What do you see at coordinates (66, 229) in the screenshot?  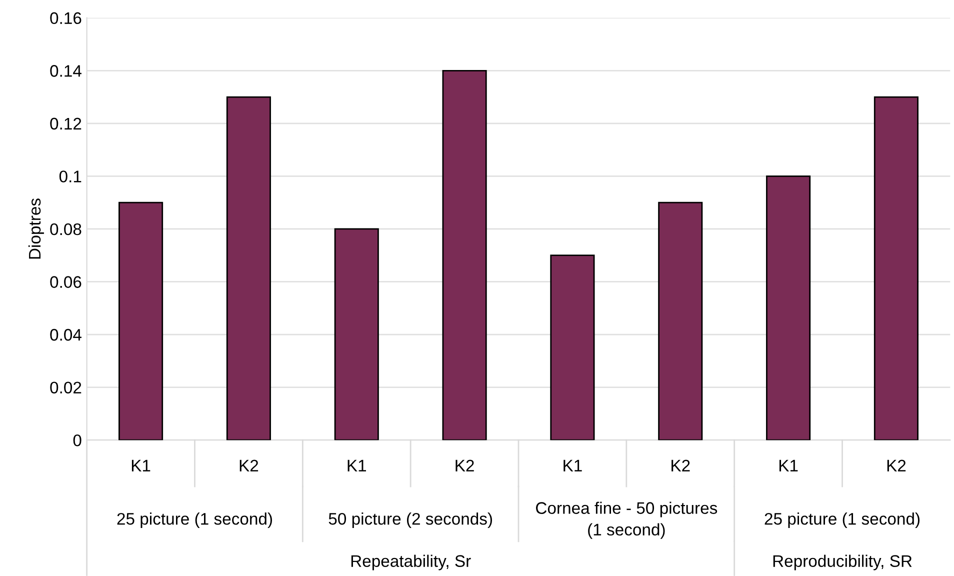 I see `y-tick-label: 0.08` at bounding box center [66, 229].